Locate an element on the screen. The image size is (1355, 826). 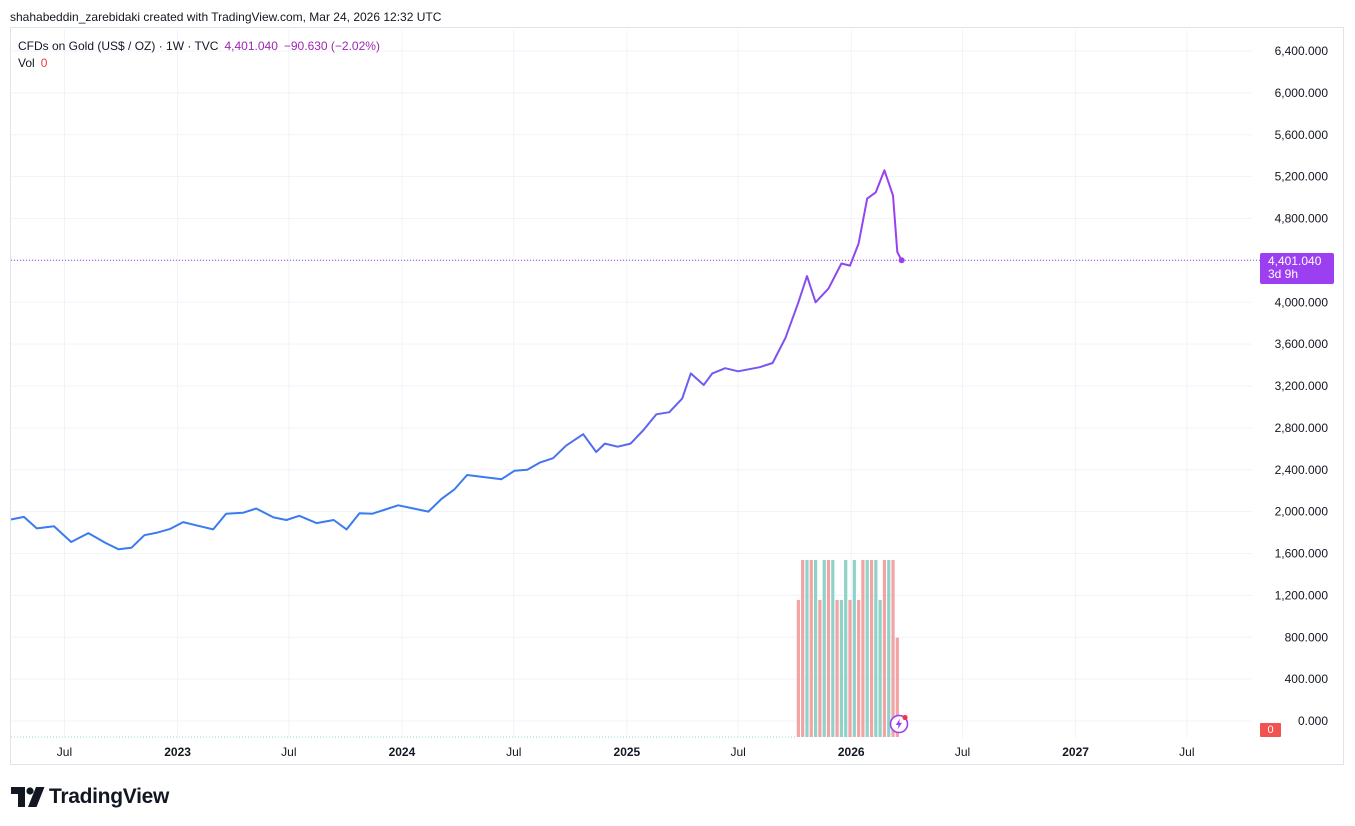
y-tick-label: 3,600.000 is located at coordinates (1302, 344).